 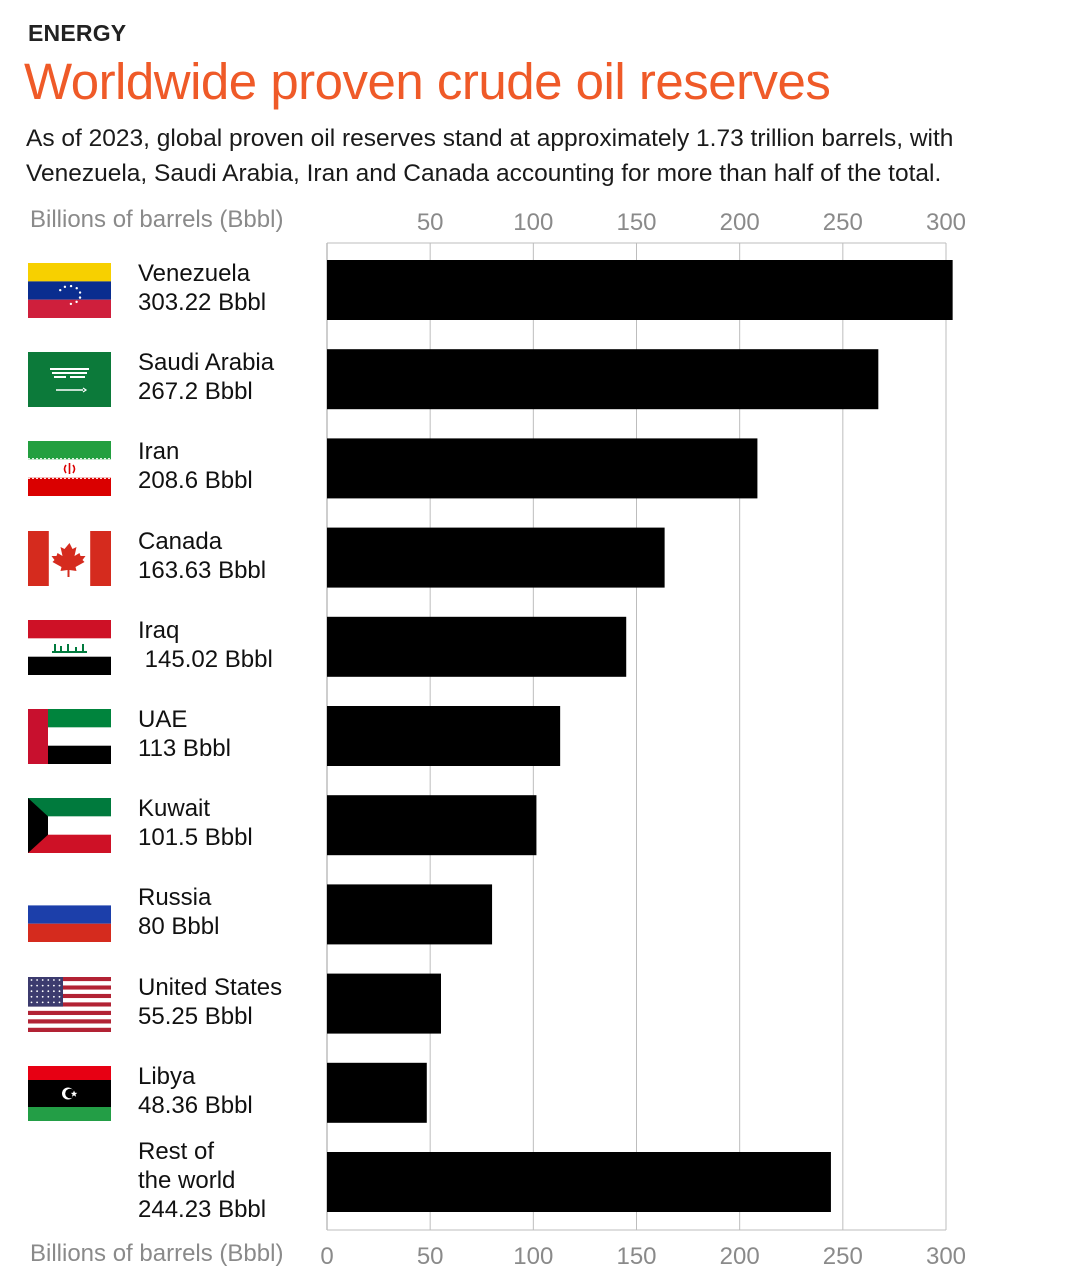 I want to click on tick-label-bottom-0: 0, so click(x=326, y=1256).